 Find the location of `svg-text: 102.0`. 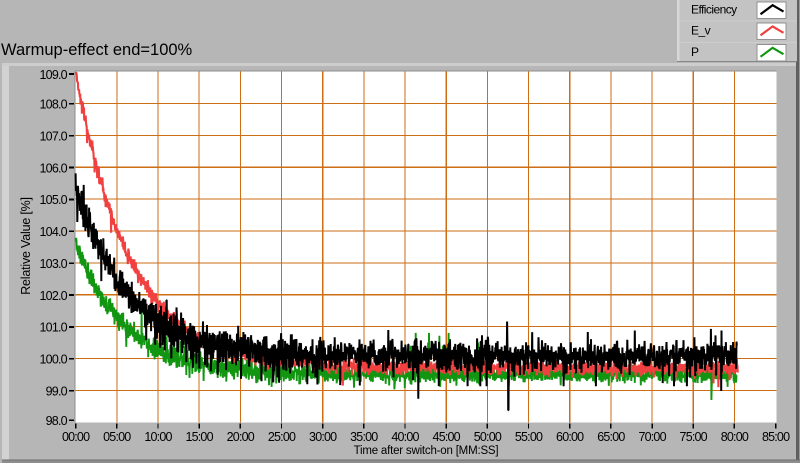

svg-text: 102.0 is located at coordinates (54, 296).